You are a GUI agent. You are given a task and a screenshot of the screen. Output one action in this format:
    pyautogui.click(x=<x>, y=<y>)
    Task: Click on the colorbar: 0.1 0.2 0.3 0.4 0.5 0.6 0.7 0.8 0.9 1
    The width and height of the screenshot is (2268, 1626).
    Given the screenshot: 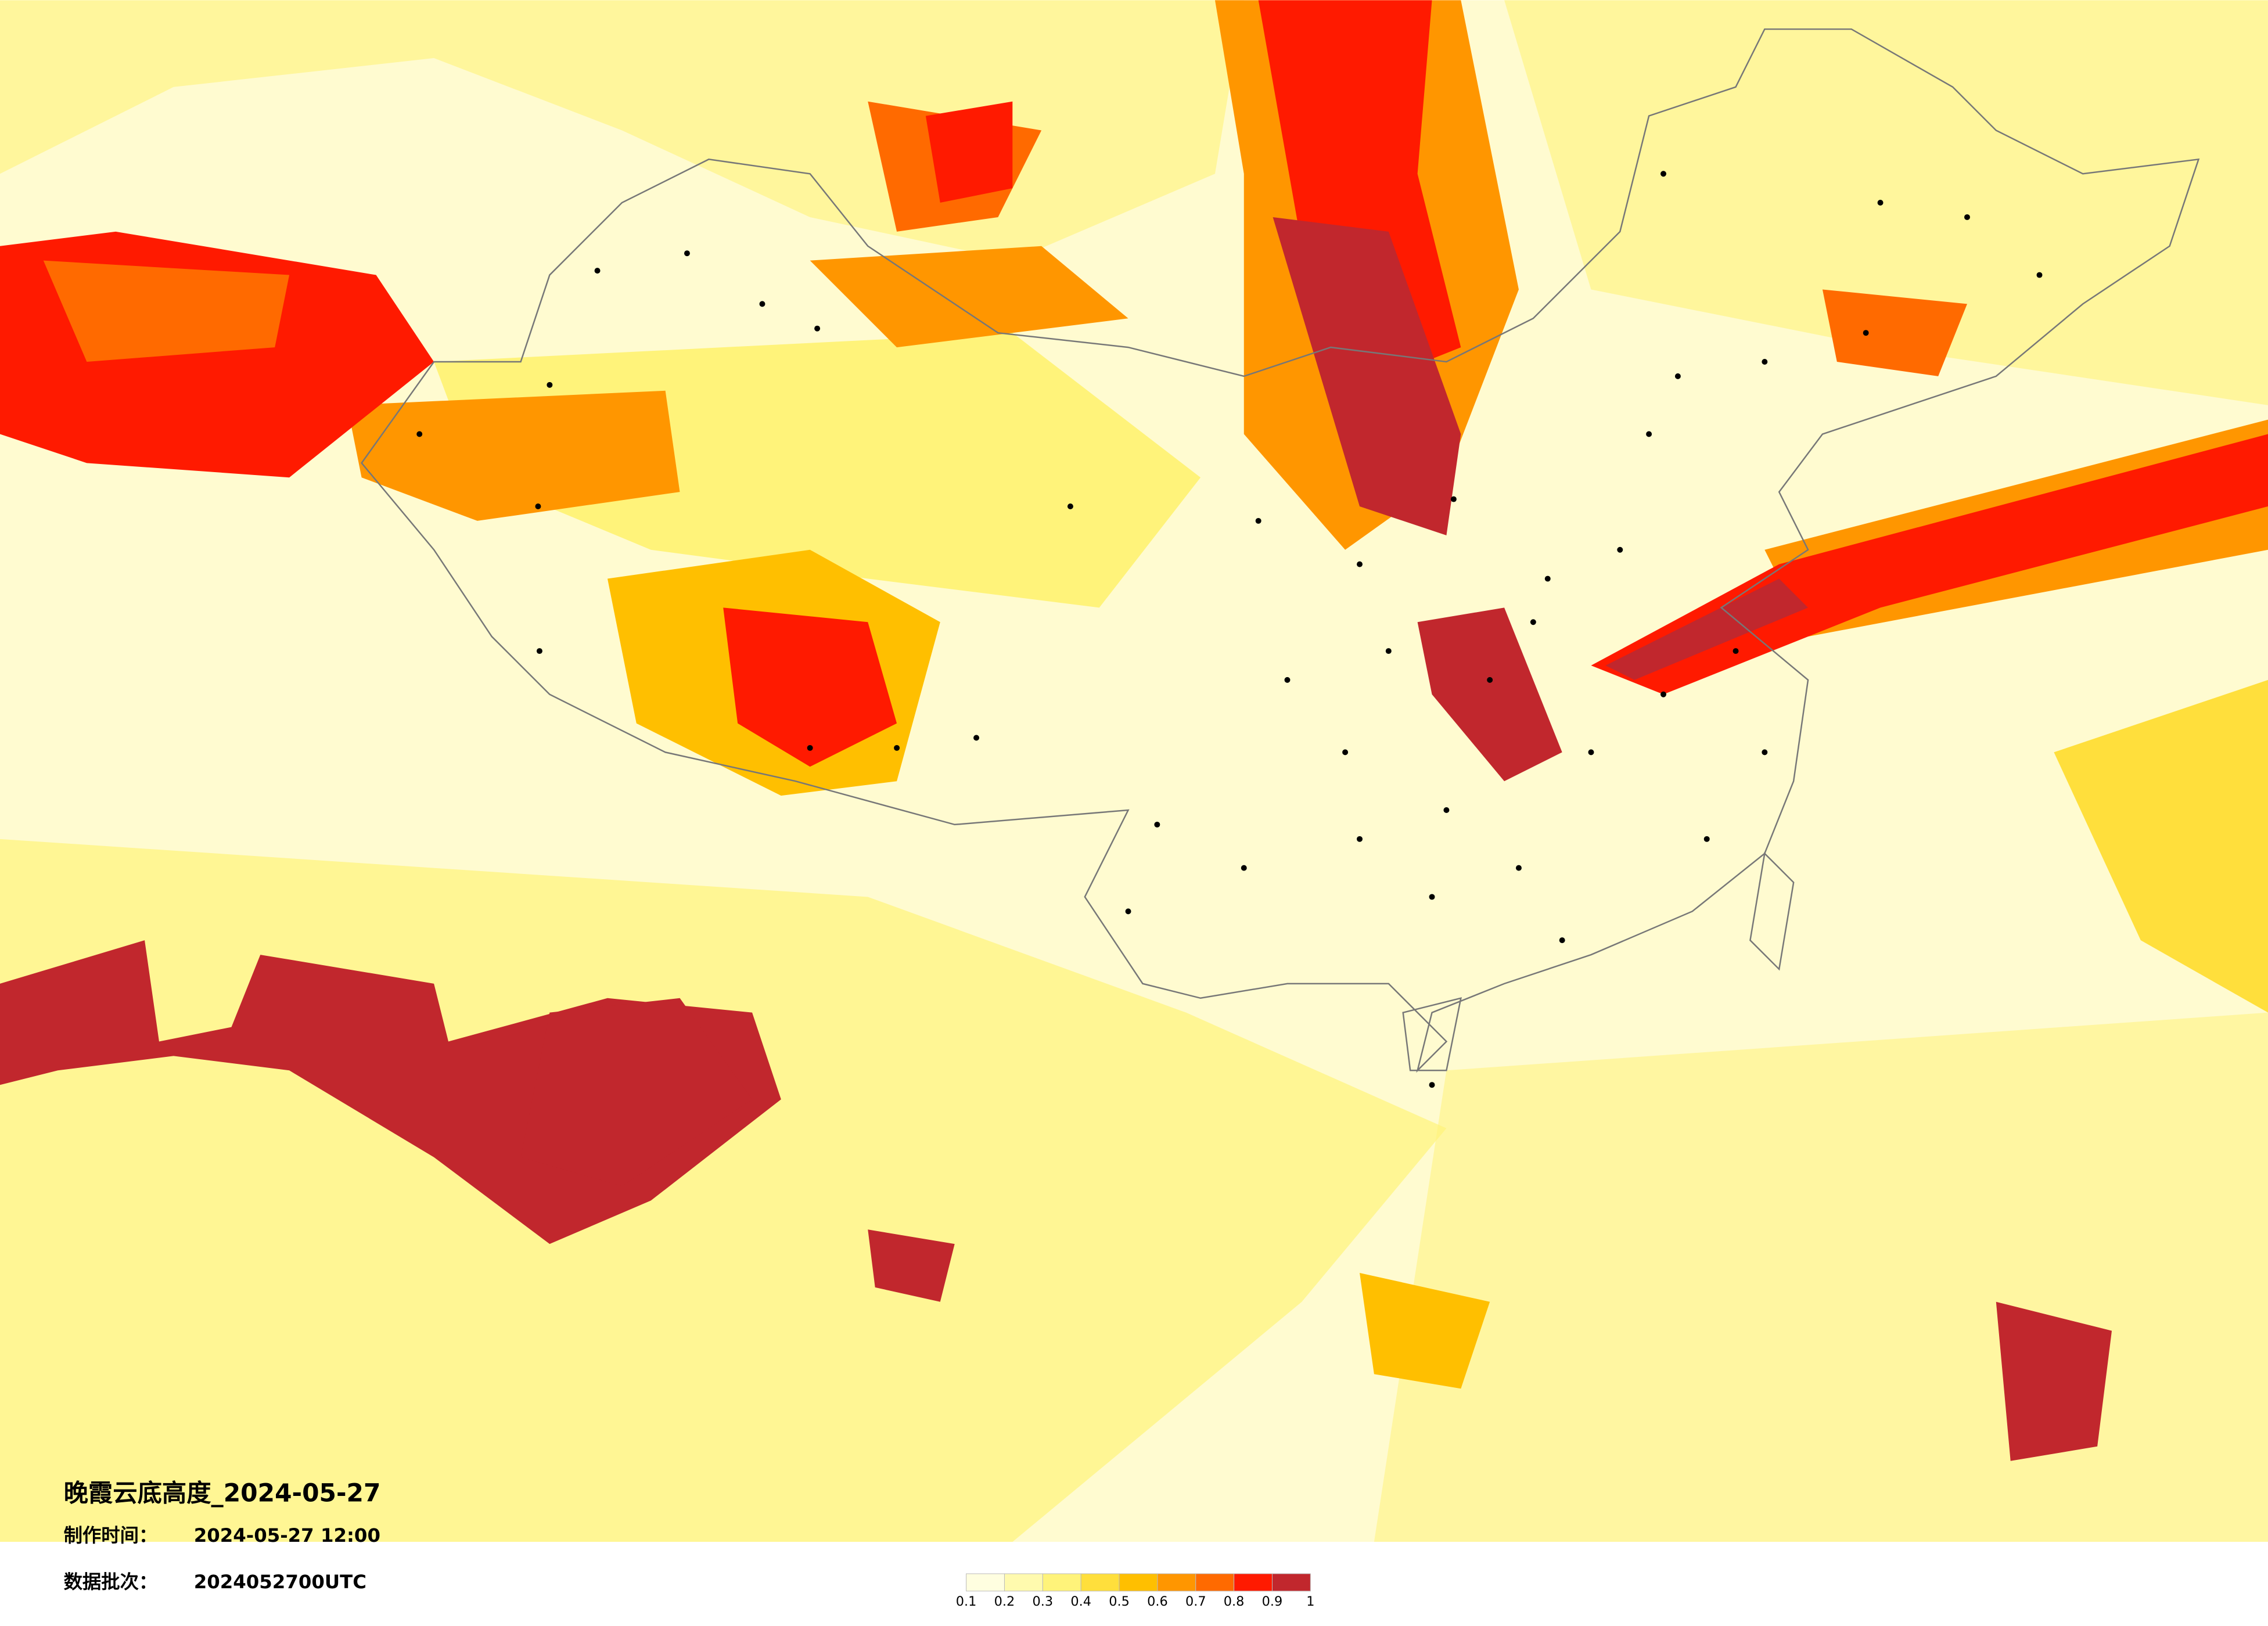 What is the action you would take?
    pyautogui.click(x=1135, y=1591)
    